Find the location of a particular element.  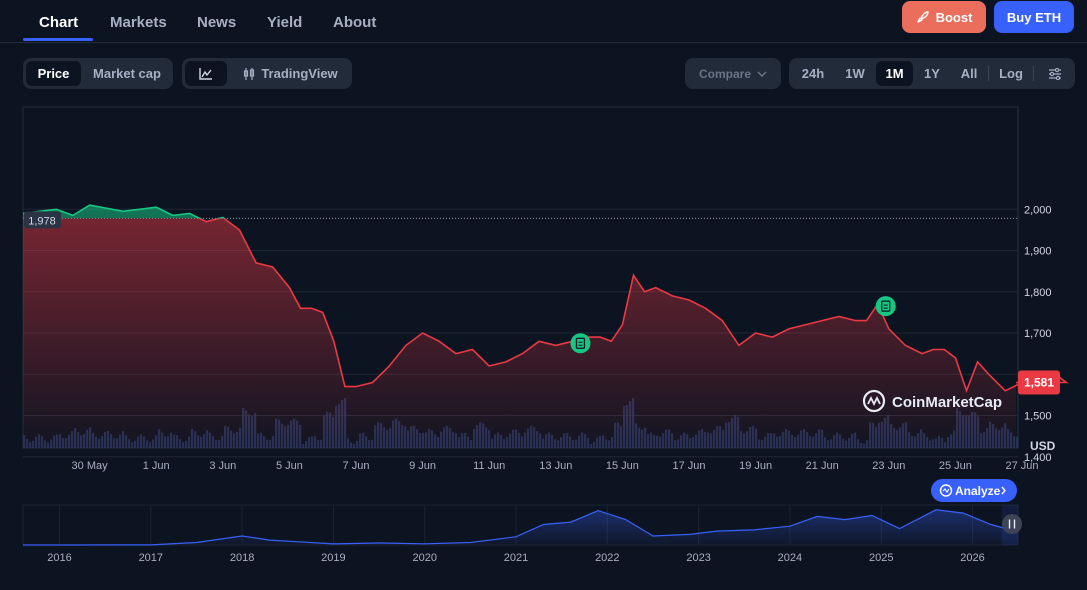

navigator-year-label: 2025 is located at coordinates (881, 558).